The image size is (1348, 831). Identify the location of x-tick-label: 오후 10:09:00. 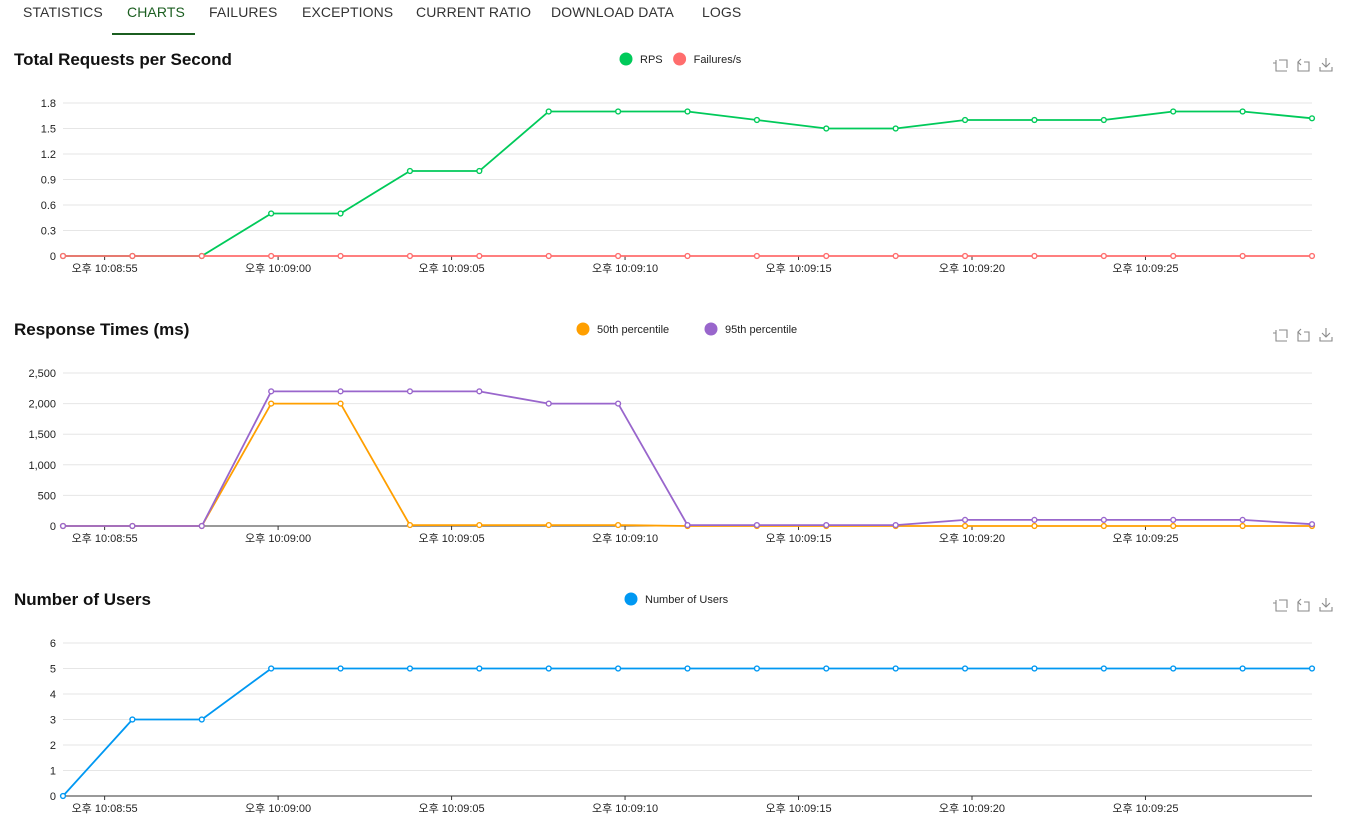
(278, 808).